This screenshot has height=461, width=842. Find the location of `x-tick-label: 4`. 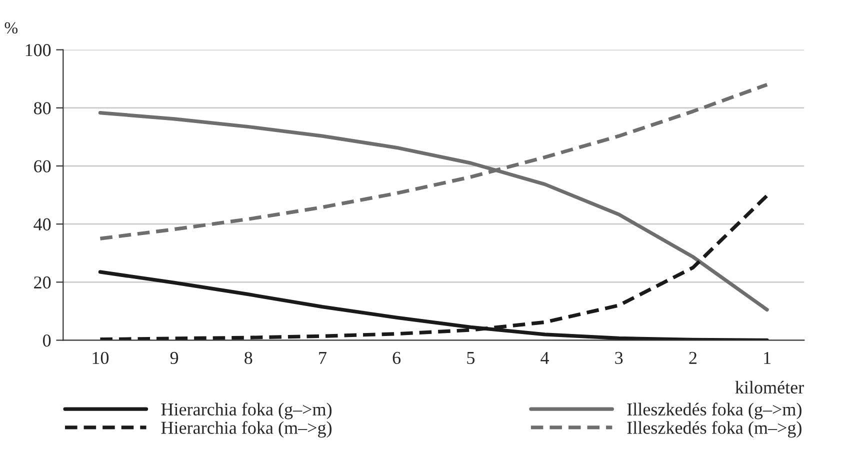

x-tick-label: 4 is located at coordinates (545, 358).